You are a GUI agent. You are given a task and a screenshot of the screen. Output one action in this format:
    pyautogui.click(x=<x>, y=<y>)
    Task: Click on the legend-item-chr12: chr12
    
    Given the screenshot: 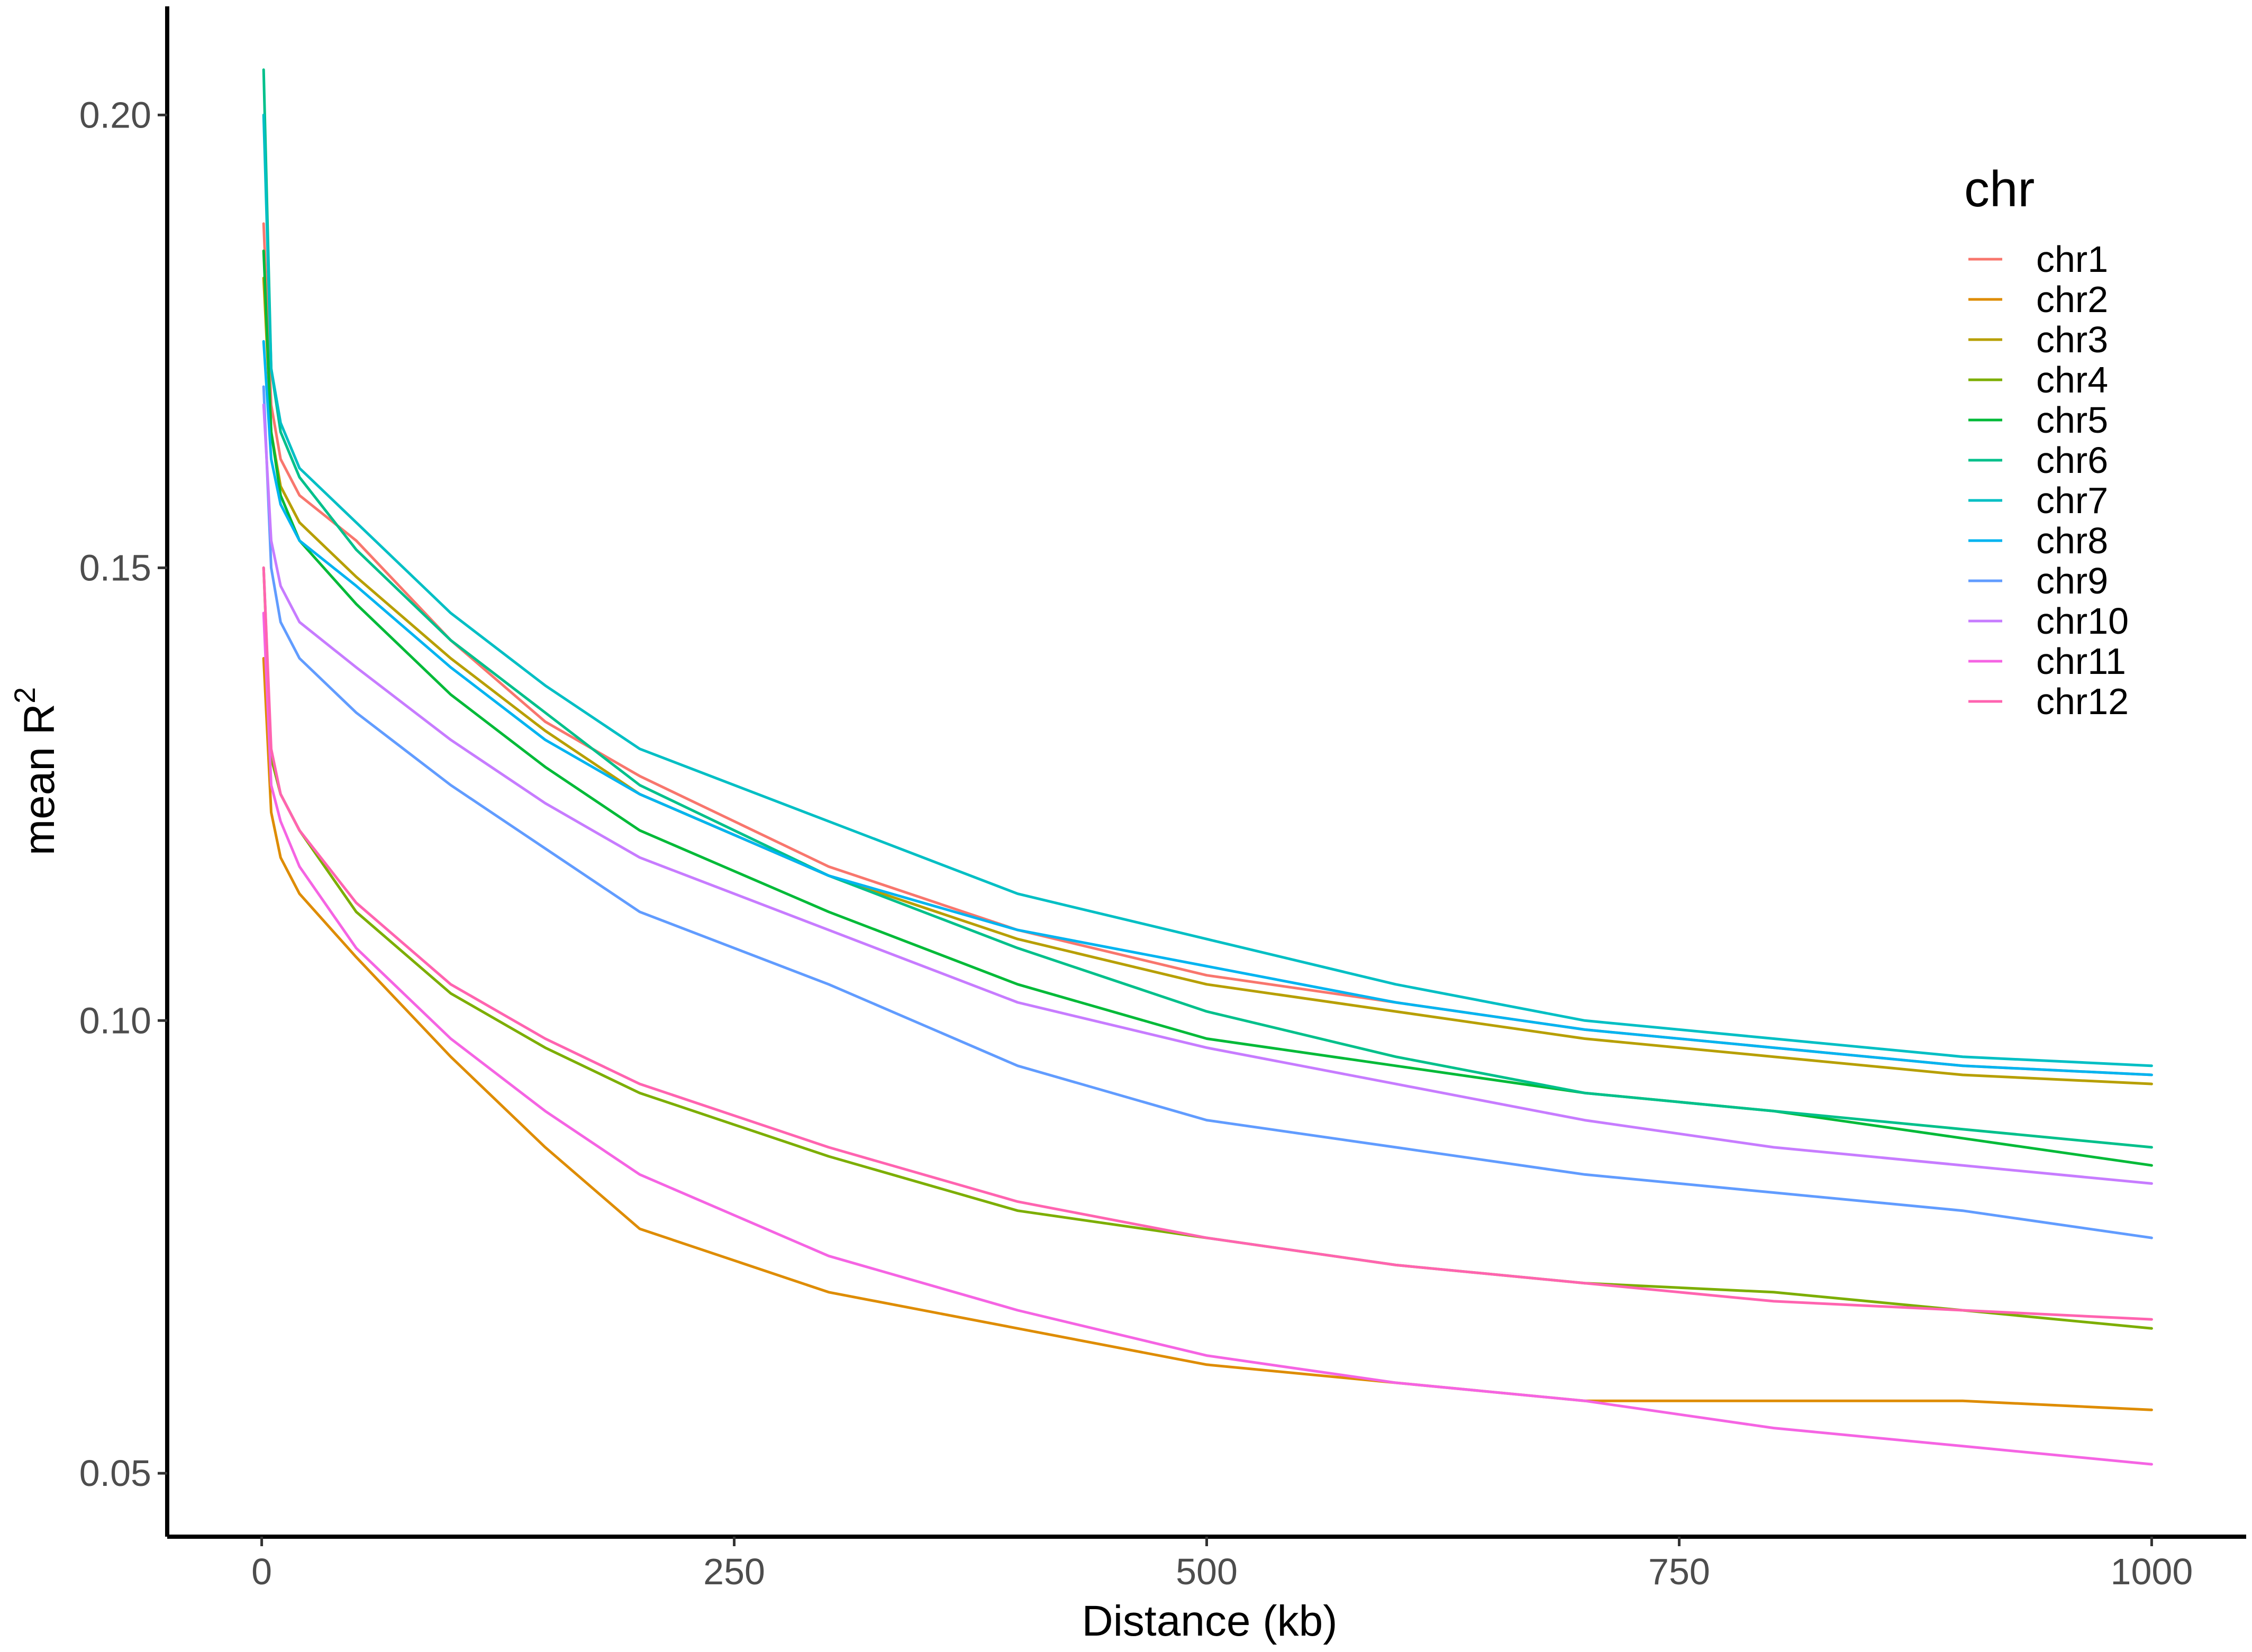 What is the action you would take?
    pyautogui.click(x=2048, y=701)
    